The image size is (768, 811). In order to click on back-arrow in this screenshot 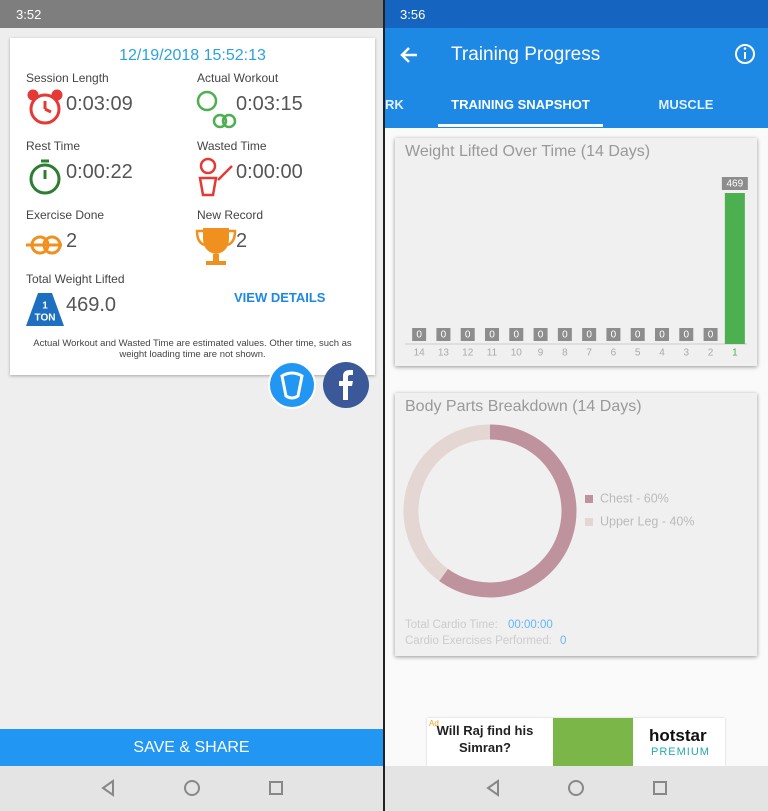, I will do `click(408, 55)`.